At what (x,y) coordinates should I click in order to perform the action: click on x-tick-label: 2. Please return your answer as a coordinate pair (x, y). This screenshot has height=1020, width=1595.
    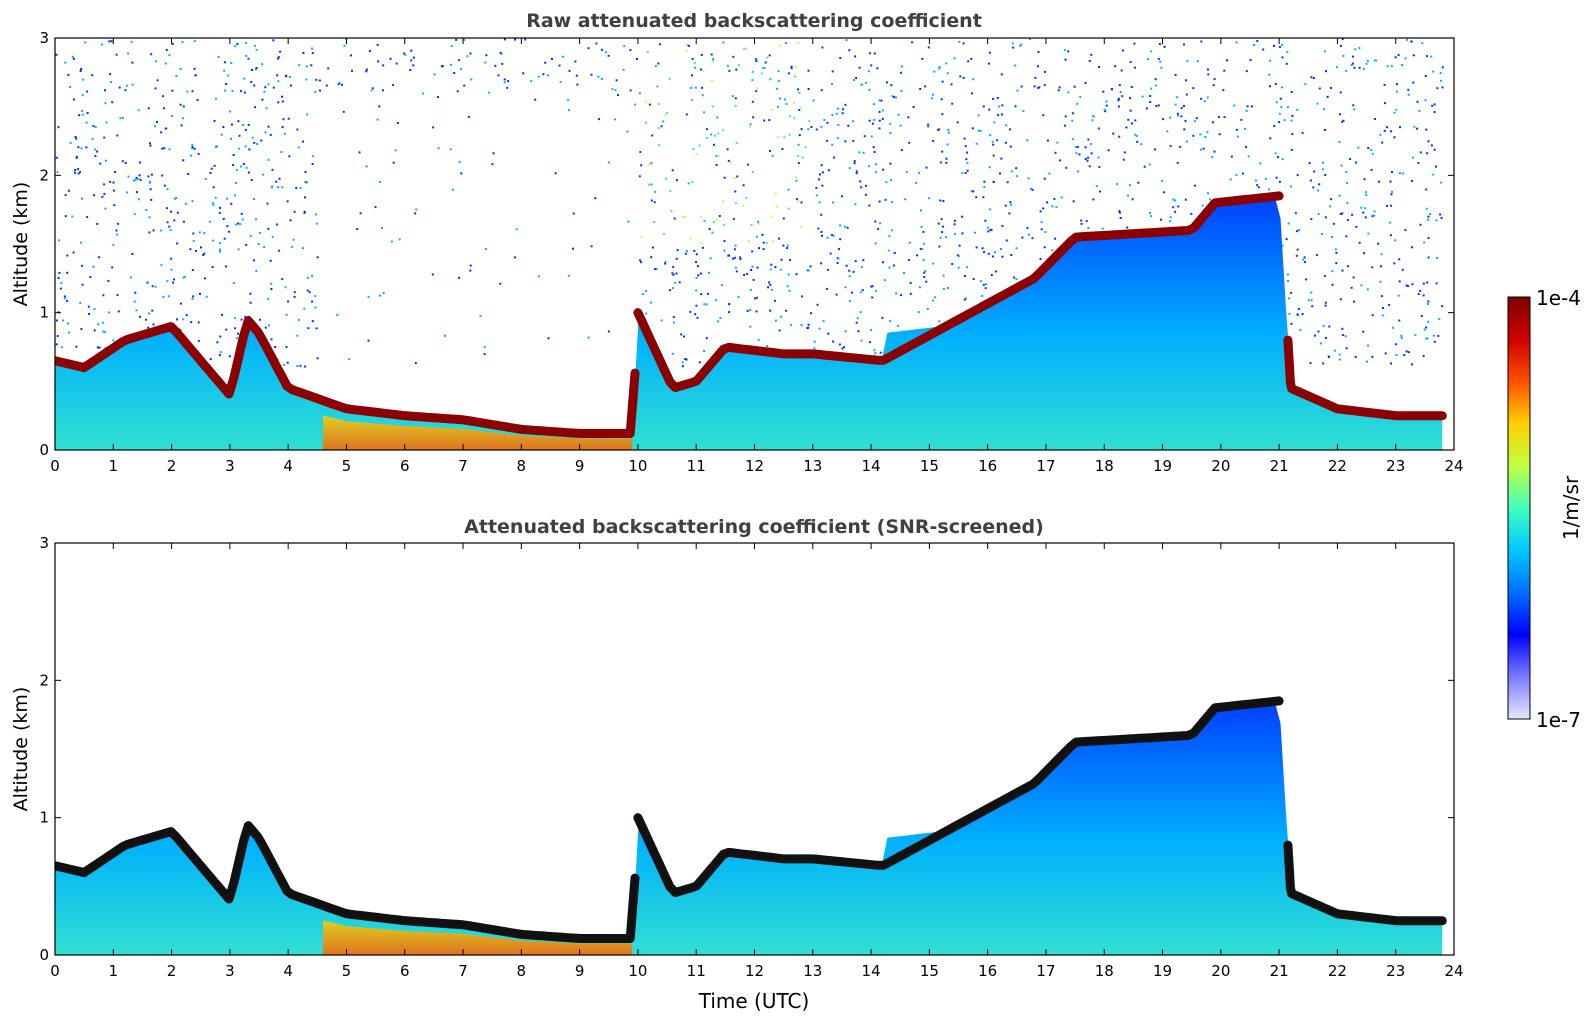
    Looking at the image, I should click on (172, 971).